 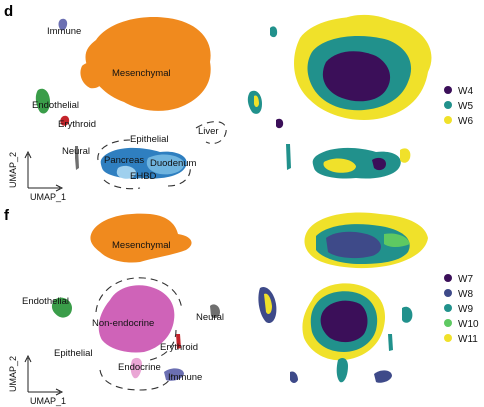 I want to click on legend-label-w11: W11, so click(x=468, y=339).